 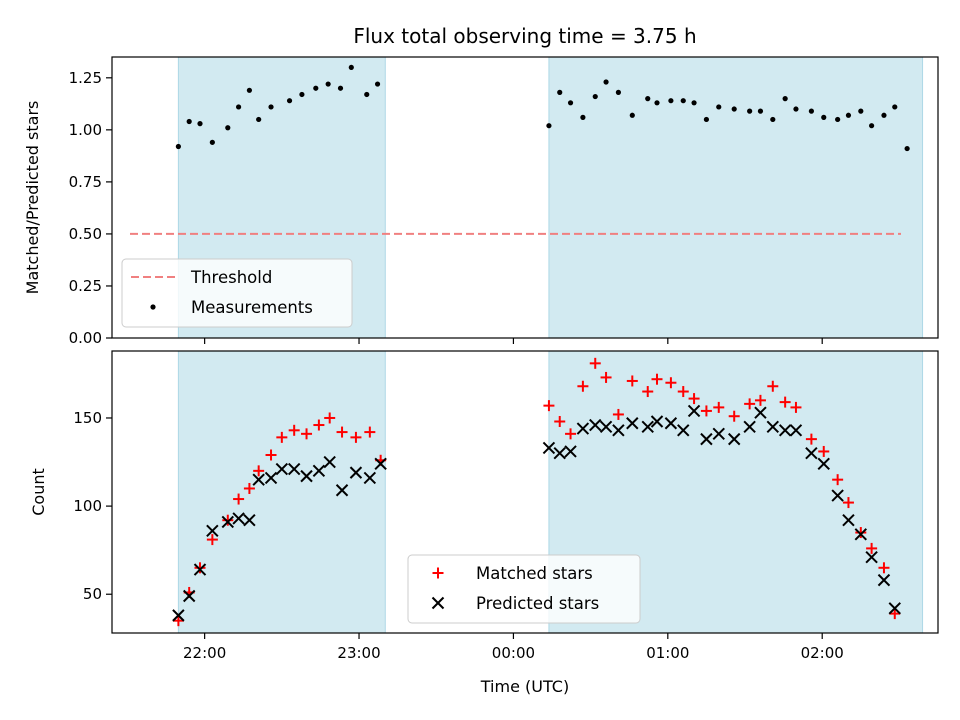 I want to click on y-tick-label: 0.75, so click(x=85, y=182).